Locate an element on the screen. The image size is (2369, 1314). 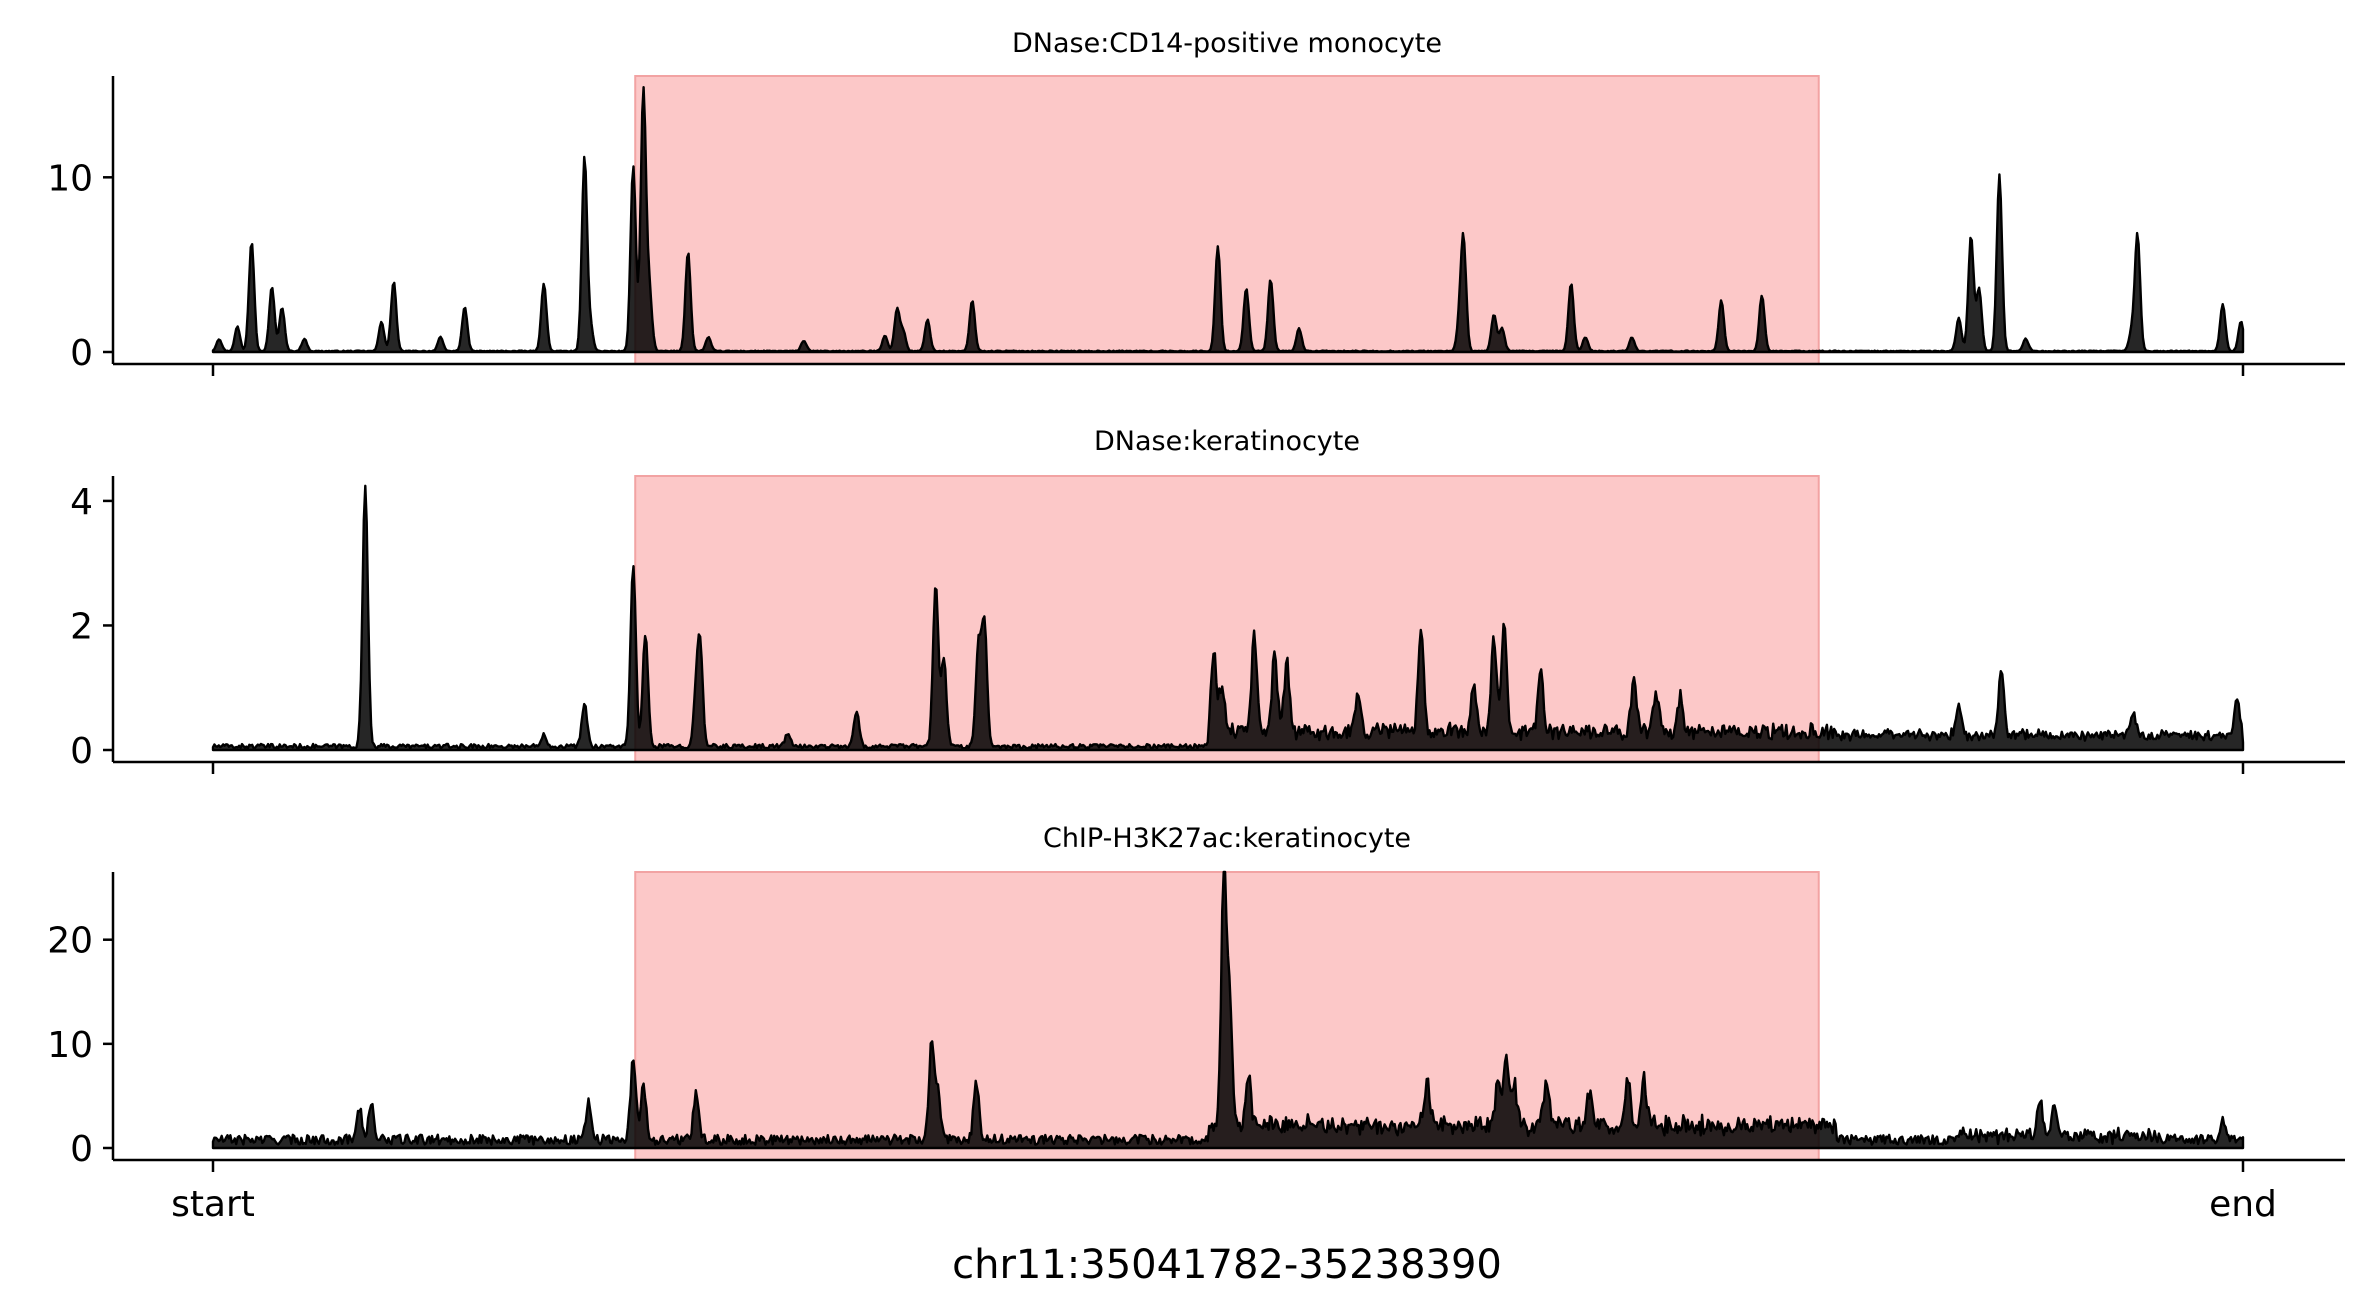
y-tick-label: 2 is located at coordinates (81, 626).